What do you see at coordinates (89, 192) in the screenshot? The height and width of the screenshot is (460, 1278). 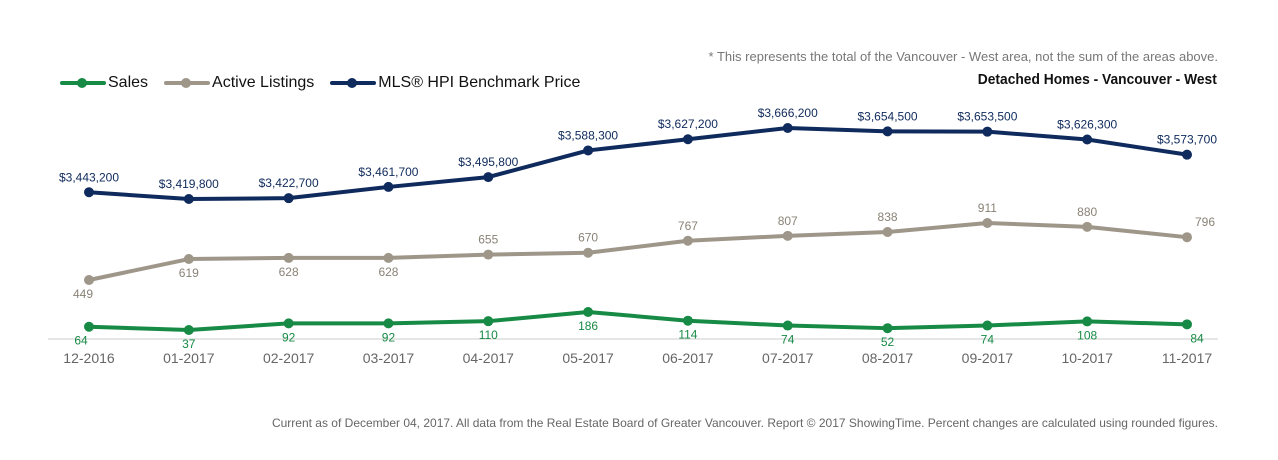 I see `data-point-hpi-12-2016` at bounding box center [89, 192].